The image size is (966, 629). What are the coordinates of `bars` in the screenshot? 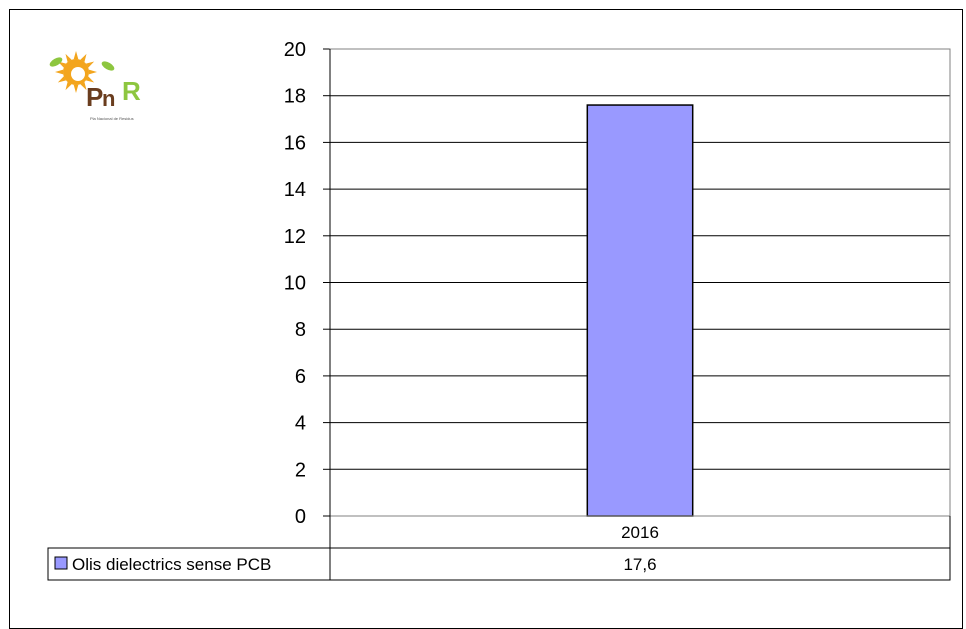 It's located at (640, 310).